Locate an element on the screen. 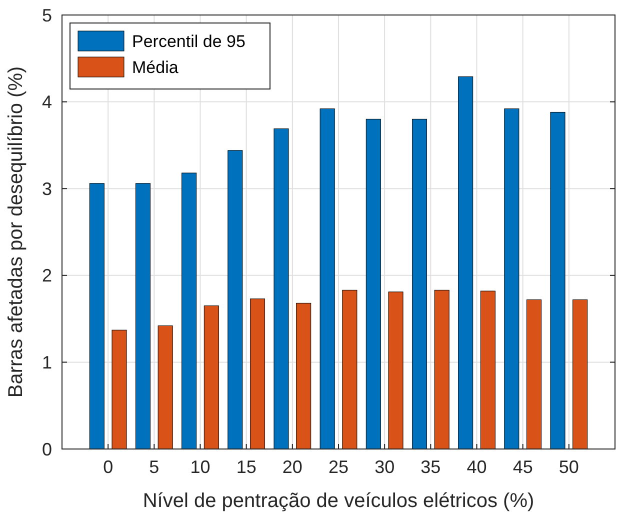  y-tick-label: 2 is located at coordinates (47, 276).